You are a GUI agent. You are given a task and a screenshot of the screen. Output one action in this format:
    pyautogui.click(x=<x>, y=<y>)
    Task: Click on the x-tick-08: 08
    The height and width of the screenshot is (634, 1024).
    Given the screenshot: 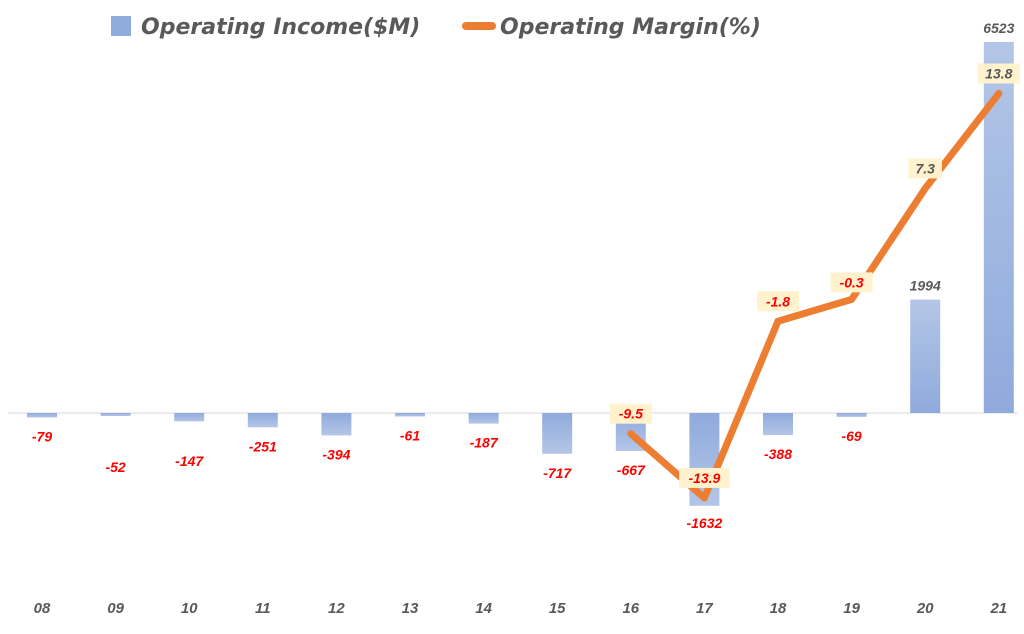 What is the action you would take?
    pyautogui.click(x=42, y=608)
    